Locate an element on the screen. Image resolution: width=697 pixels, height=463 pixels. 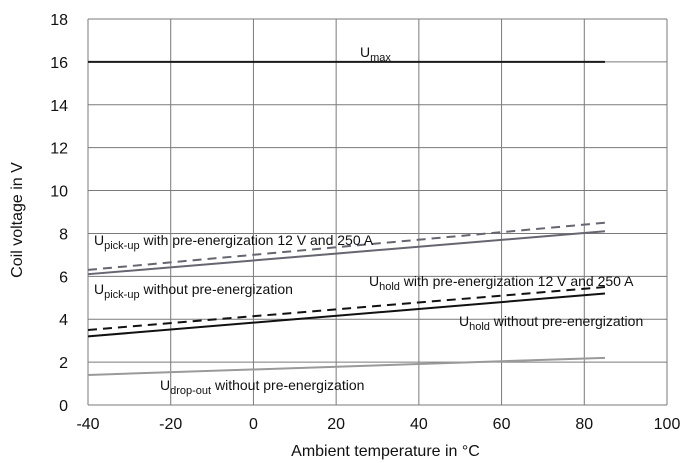
x-tick-label: -40 is located at coordinates (87, 424).